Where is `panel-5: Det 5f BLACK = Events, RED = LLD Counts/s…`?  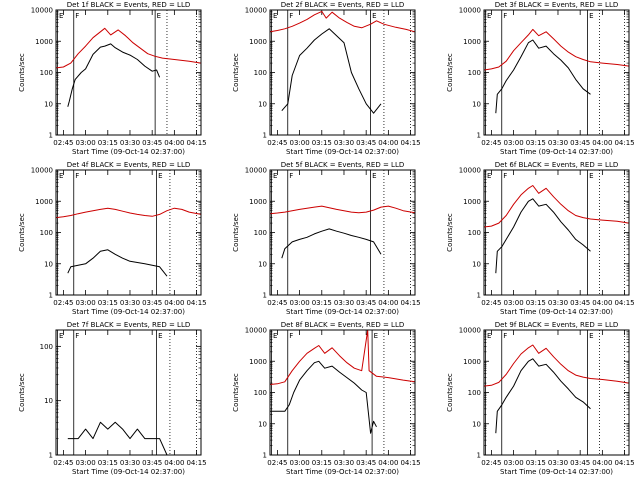
panel-5: Det 5f BLACK = Events, RED = LLD Counts/s… is located at coordinates (326, 238).